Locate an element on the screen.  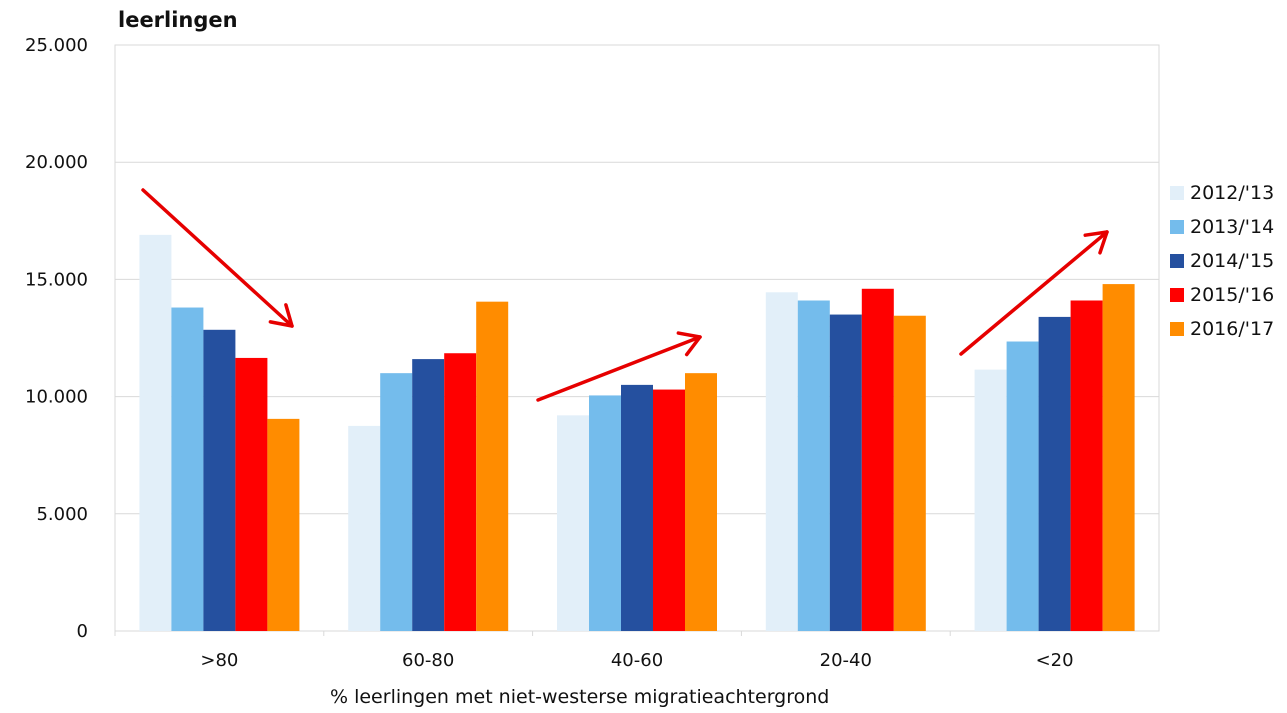
y-tick-label: 5.000 is located at coordinates (62, 514).